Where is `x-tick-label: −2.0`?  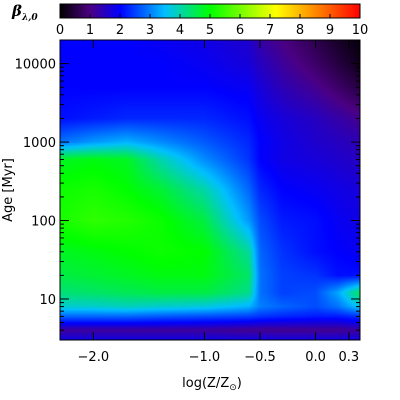 x-tick-label: −2.0 is located at coordinates (94, 357).